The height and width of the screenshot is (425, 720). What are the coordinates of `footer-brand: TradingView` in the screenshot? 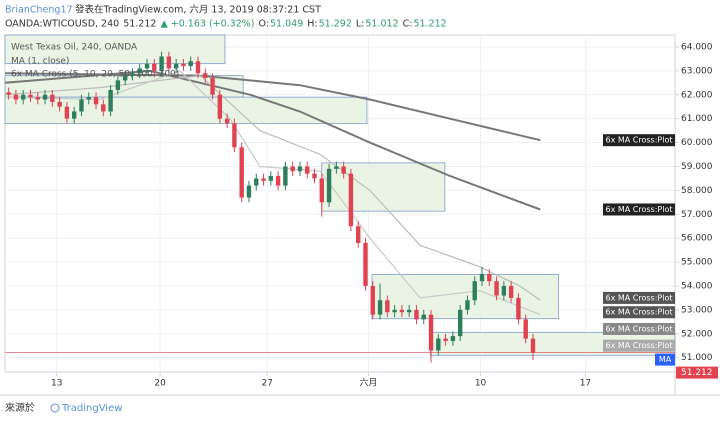 It's located at (91, 408).